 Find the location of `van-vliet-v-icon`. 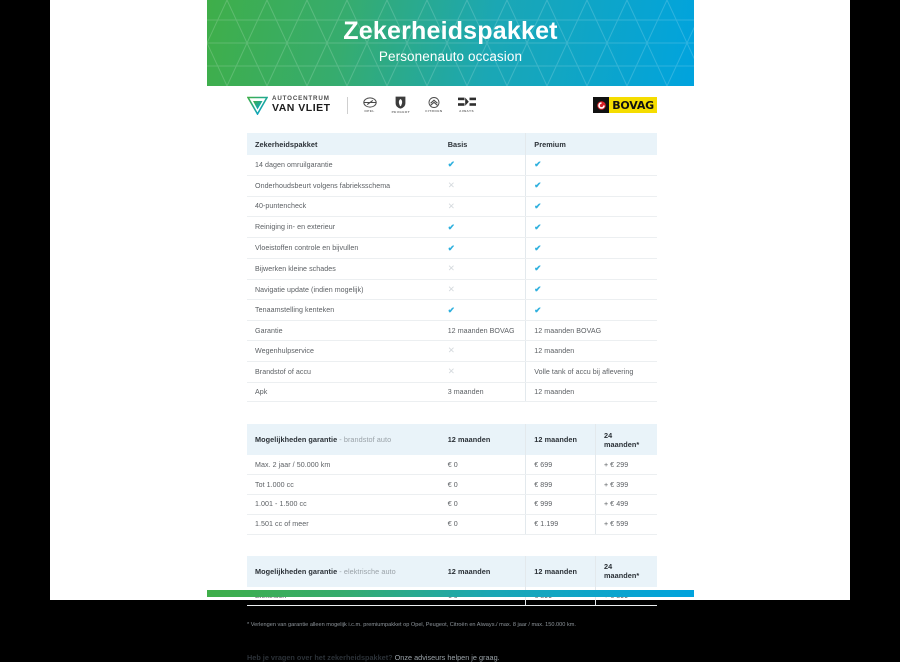

van-vliet-v-icon is located at coordinates (257, 105).